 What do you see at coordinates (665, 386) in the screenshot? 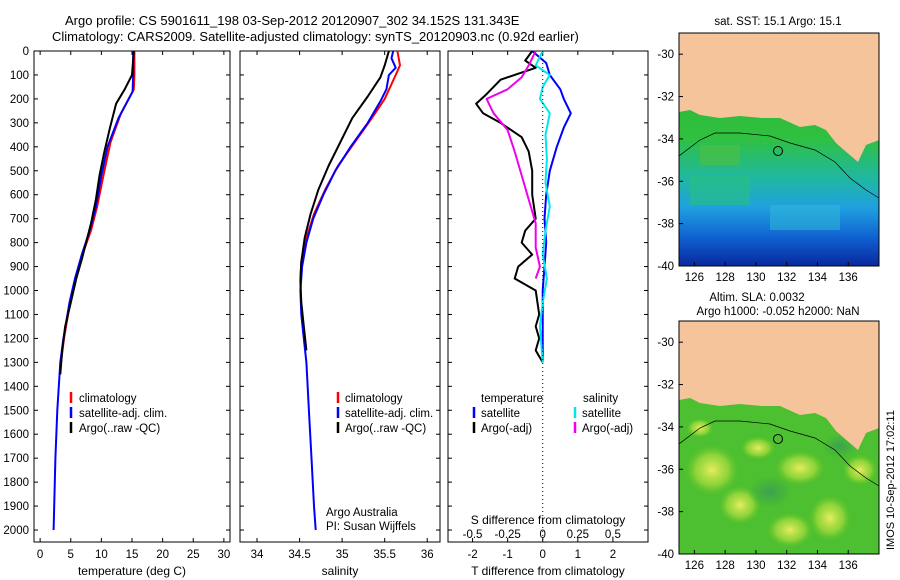
I see `sla-ytick-label: -32` at bounding box center [665, 386].